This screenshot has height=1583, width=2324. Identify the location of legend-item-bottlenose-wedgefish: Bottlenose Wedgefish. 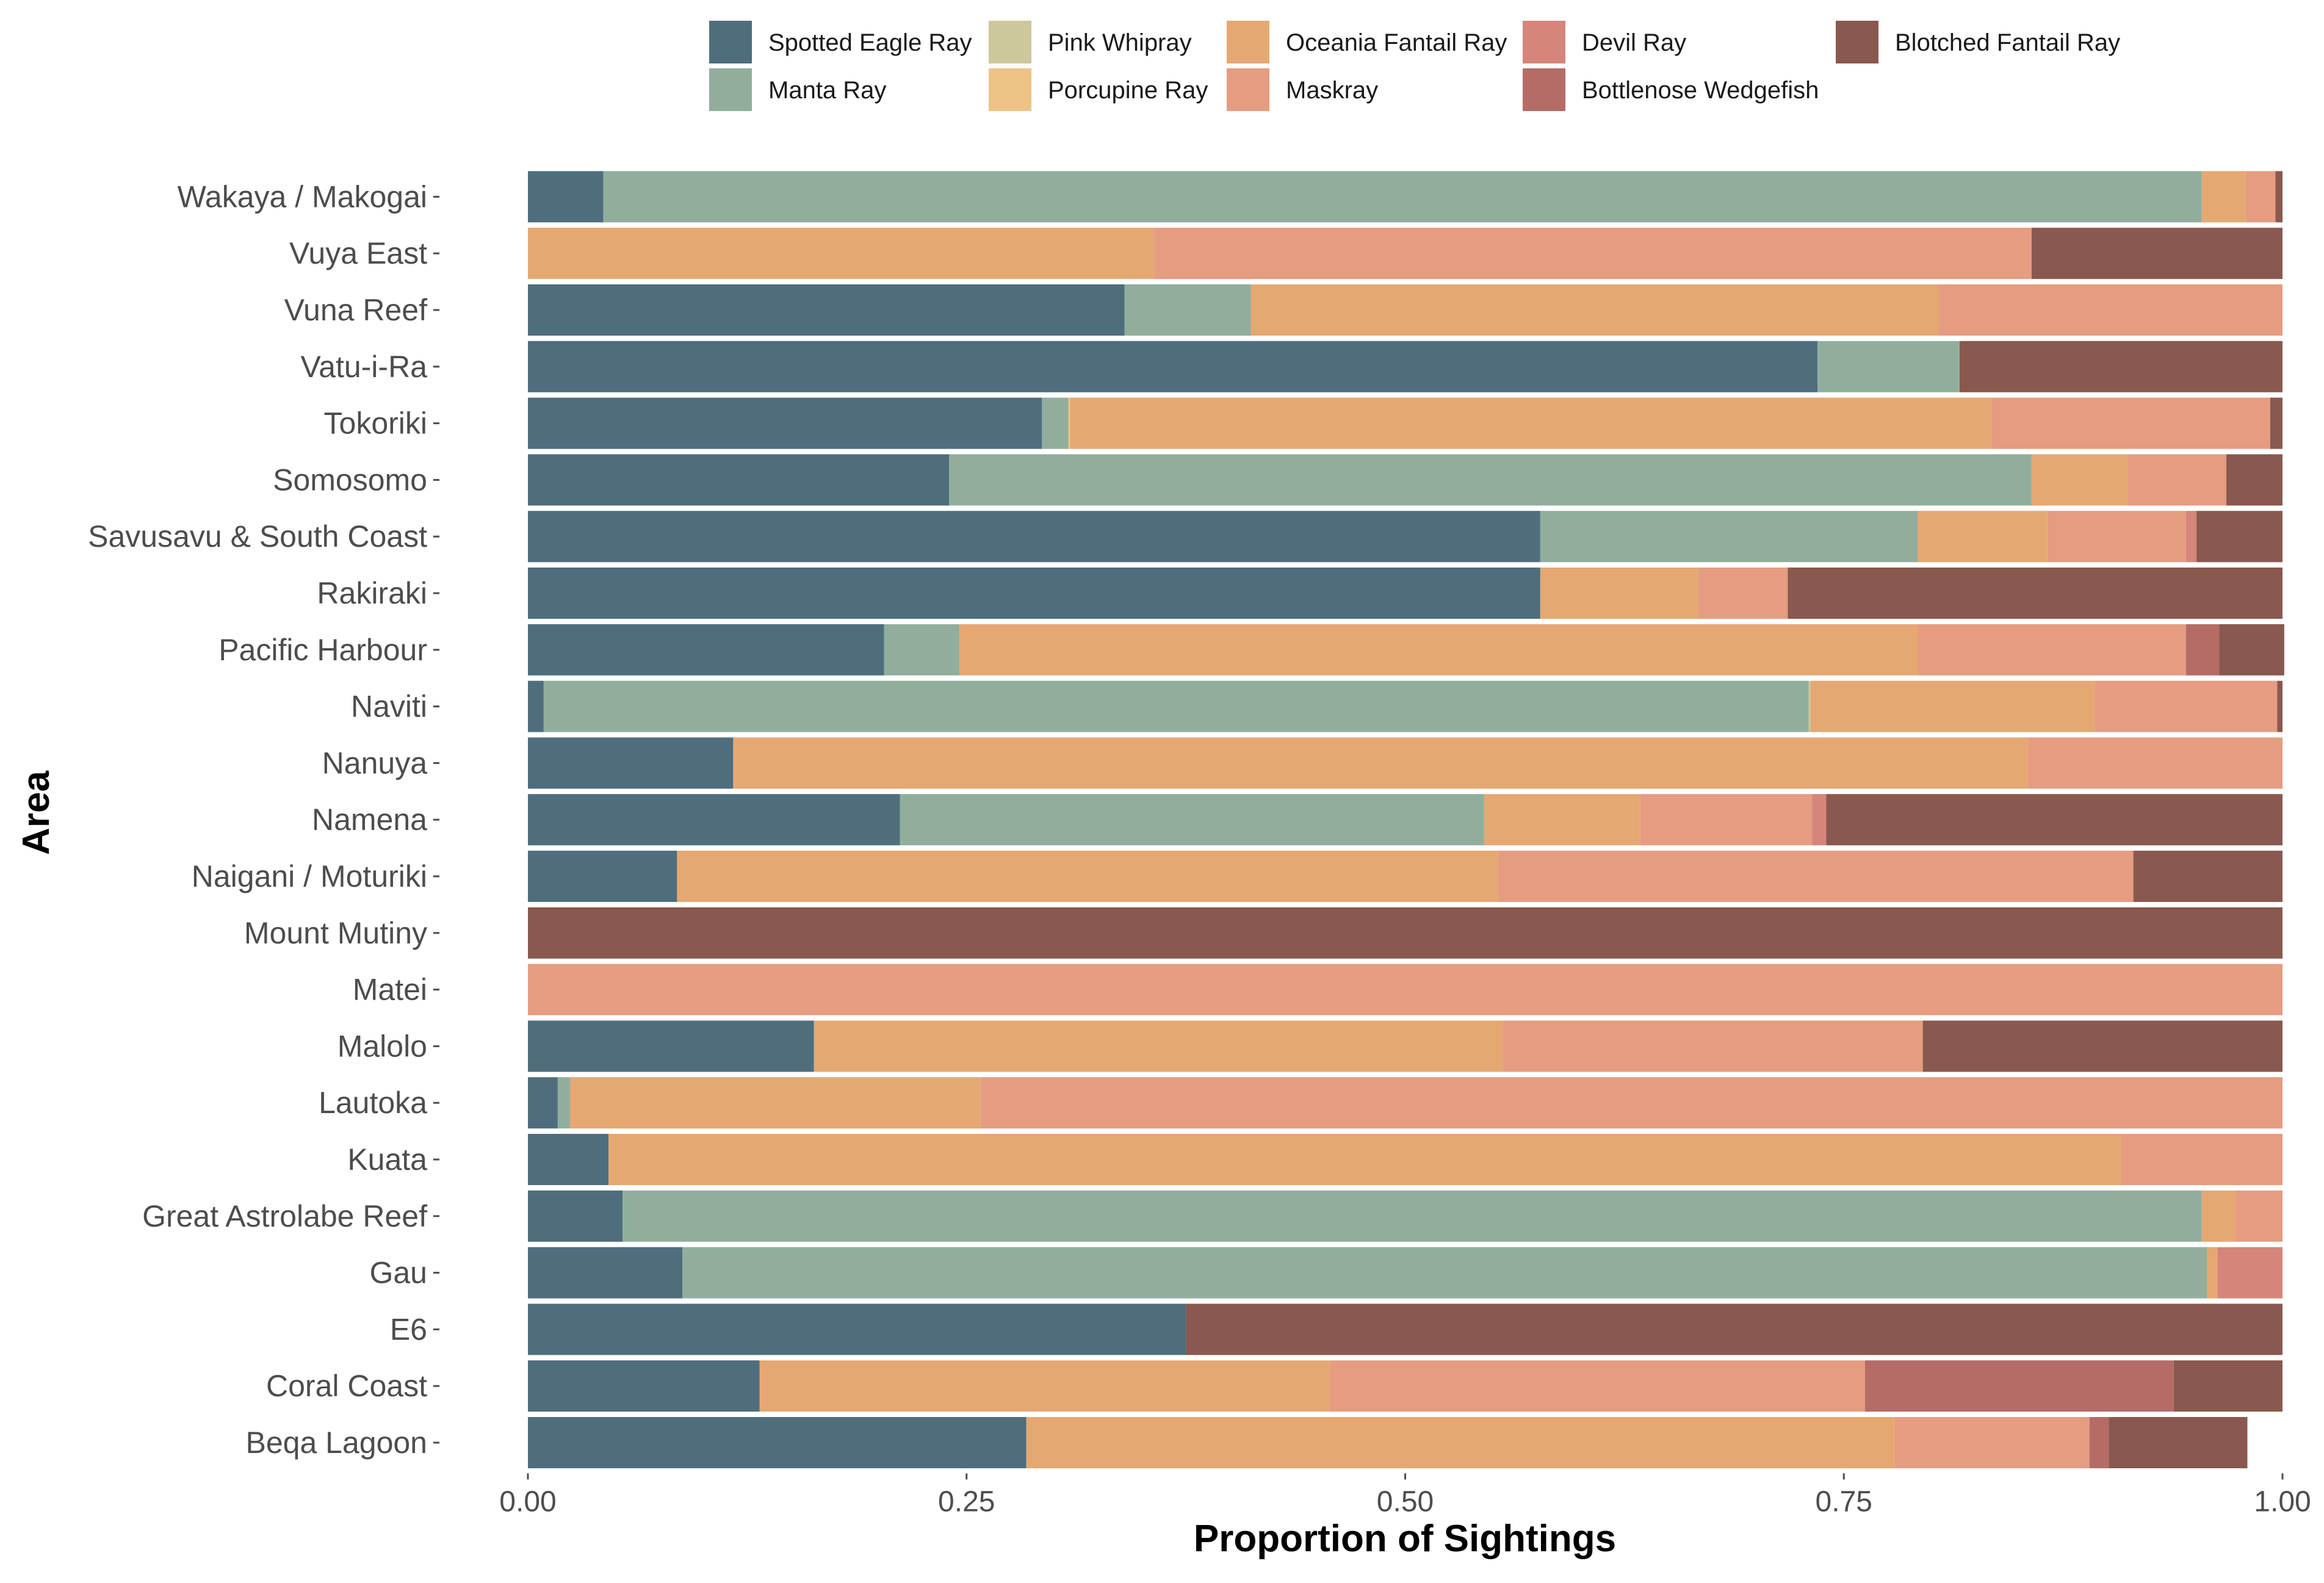
(1671, 89).